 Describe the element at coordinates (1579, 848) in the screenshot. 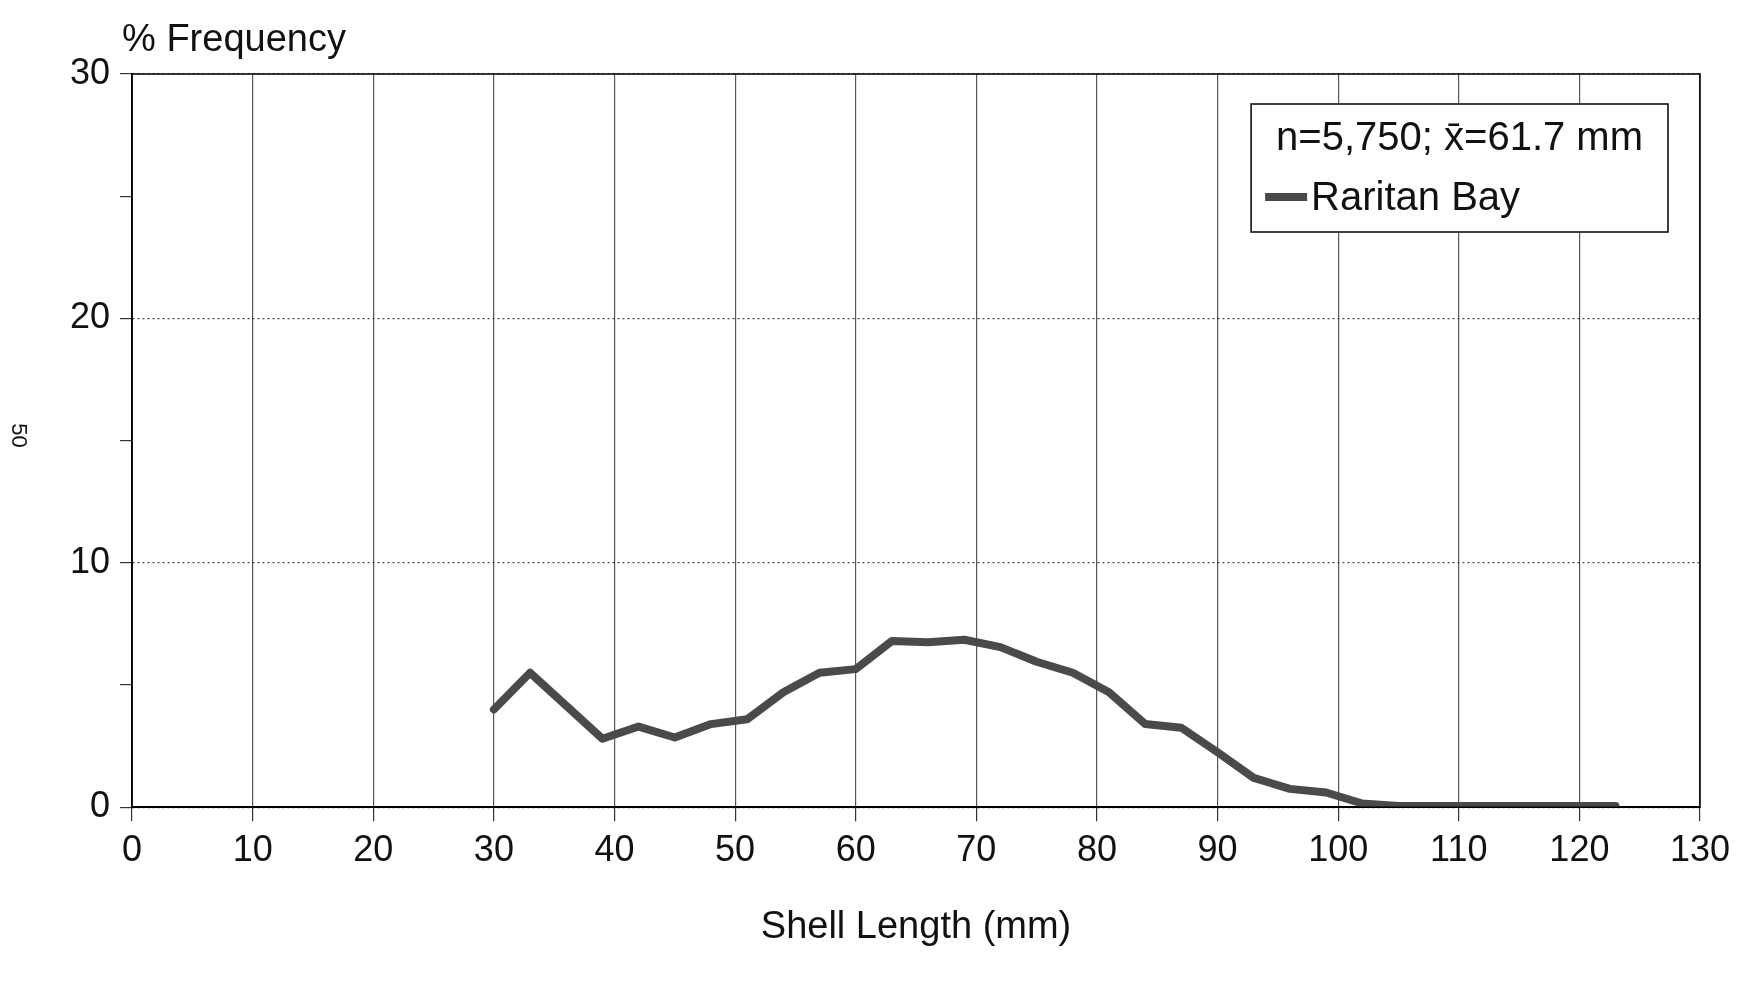

I see `x-tick-label: 120` at that location.